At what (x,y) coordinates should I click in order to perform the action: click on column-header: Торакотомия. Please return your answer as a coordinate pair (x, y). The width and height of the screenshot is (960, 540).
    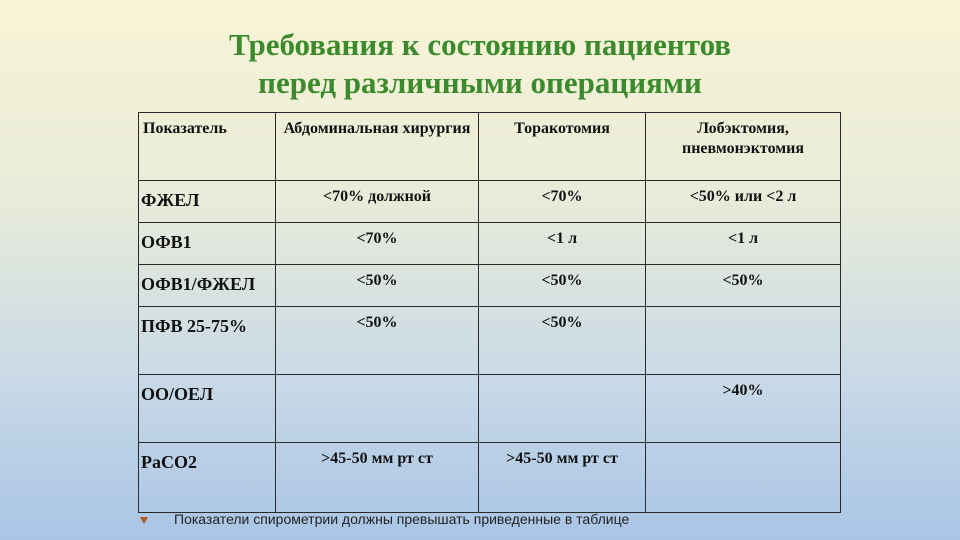
    Looking at the image, I should click on (562, 146).